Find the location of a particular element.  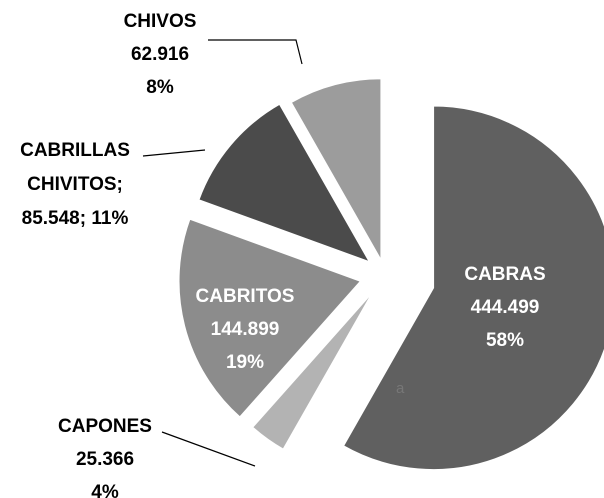

value-line: 85.548; 11% is located at coordinates (75, 219).